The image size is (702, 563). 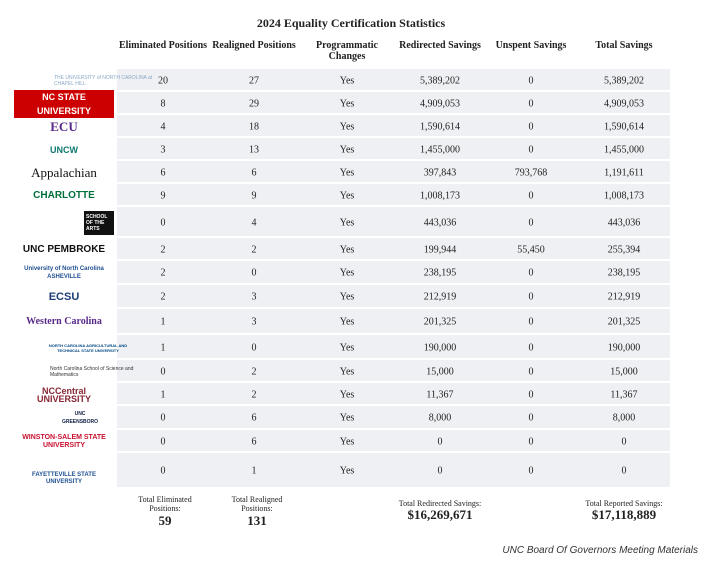 What do you see at coordinates (346, 51) in the screenshot?
I see `column-header: Programmatic Changes` at bounding box center [346, 51].